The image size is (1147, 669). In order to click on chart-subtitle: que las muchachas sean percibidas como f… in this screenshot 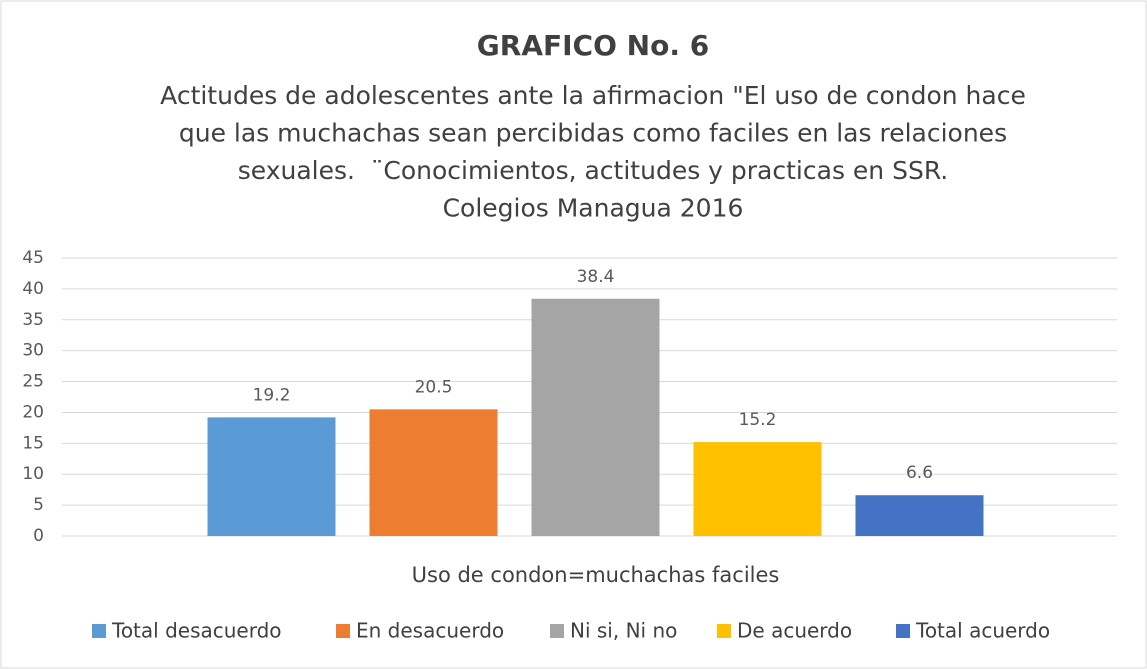, I will do `click(593, 133)`.